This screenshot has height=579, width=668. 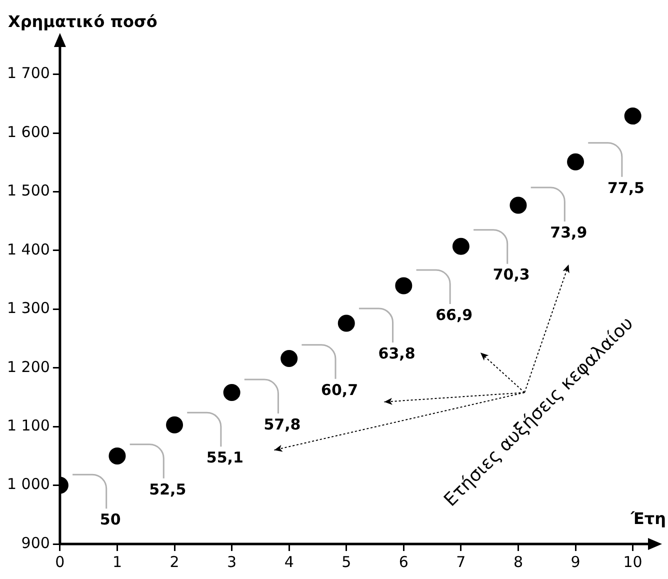 What do you see at coordinates (28, 367) in the screenshot?
I see `y-tick-label: 1 200` at bounding box center [28, 367].